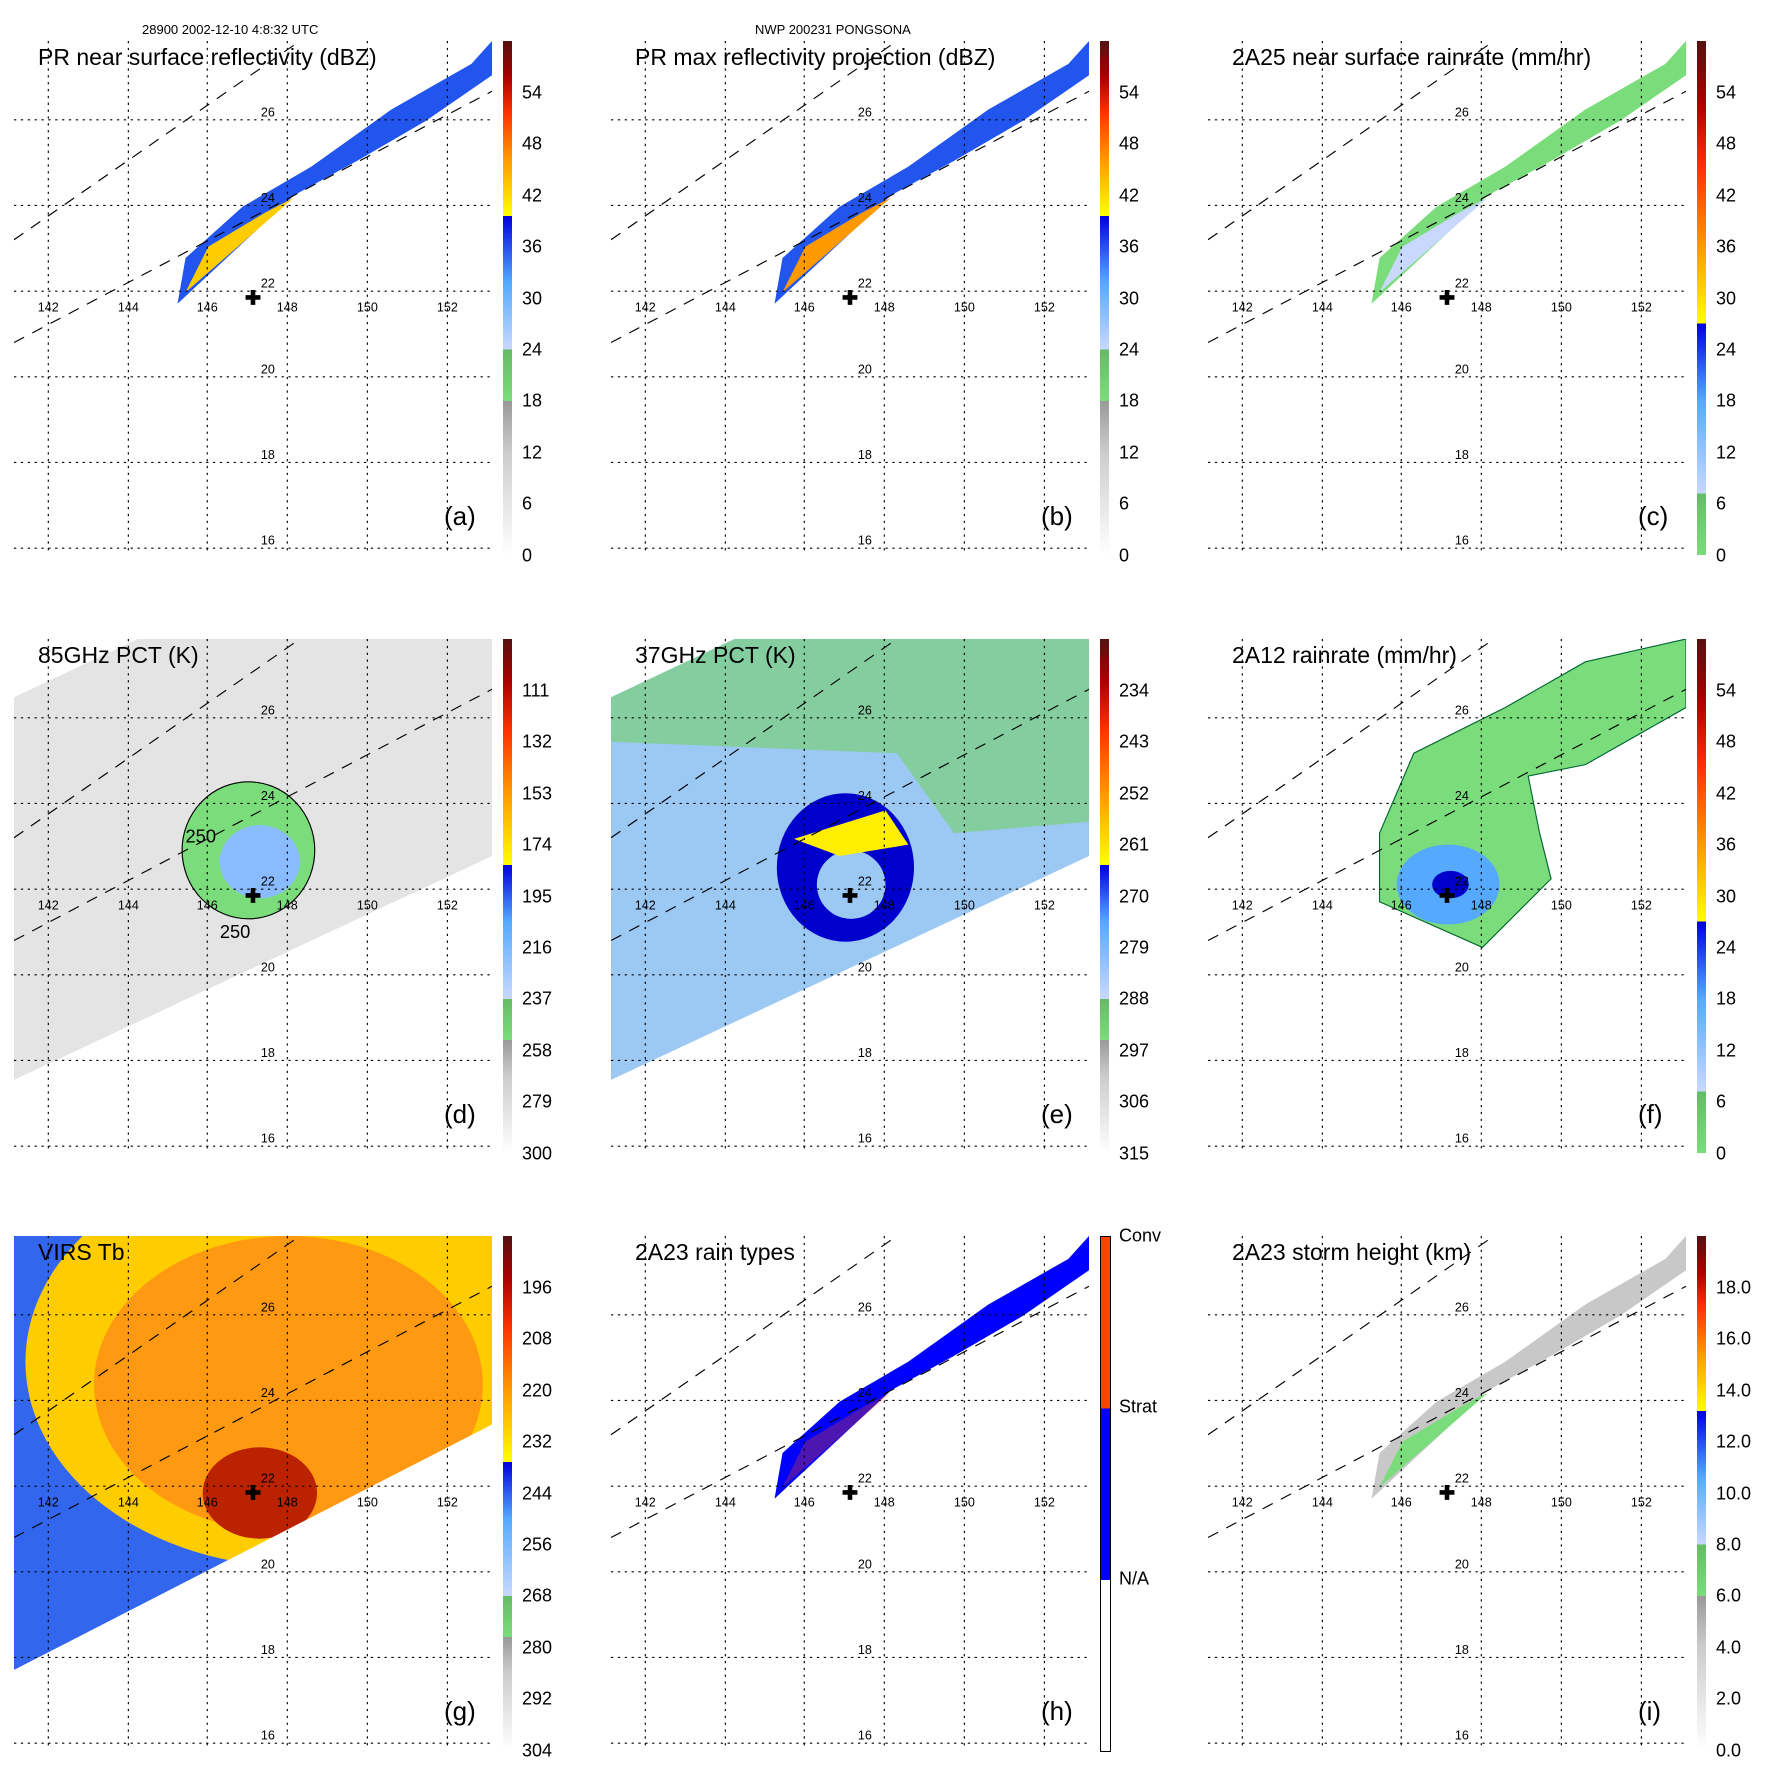 The image size is (1771, 1776). I want to click on colorbar-tick-label: 232, so click(537, 1441).